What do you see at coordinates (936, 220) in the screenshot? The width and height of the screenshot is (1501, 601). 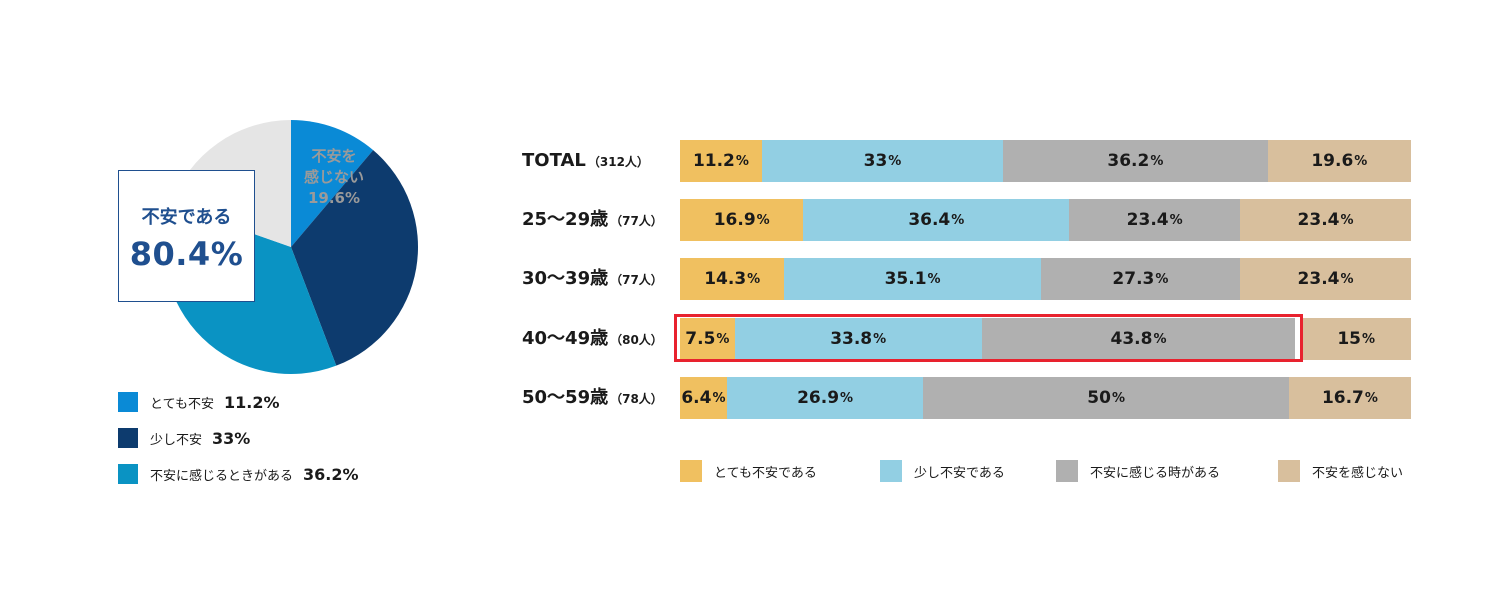 I see `bar-seg-slight: 36.4%` at bounding box center [936, 220].